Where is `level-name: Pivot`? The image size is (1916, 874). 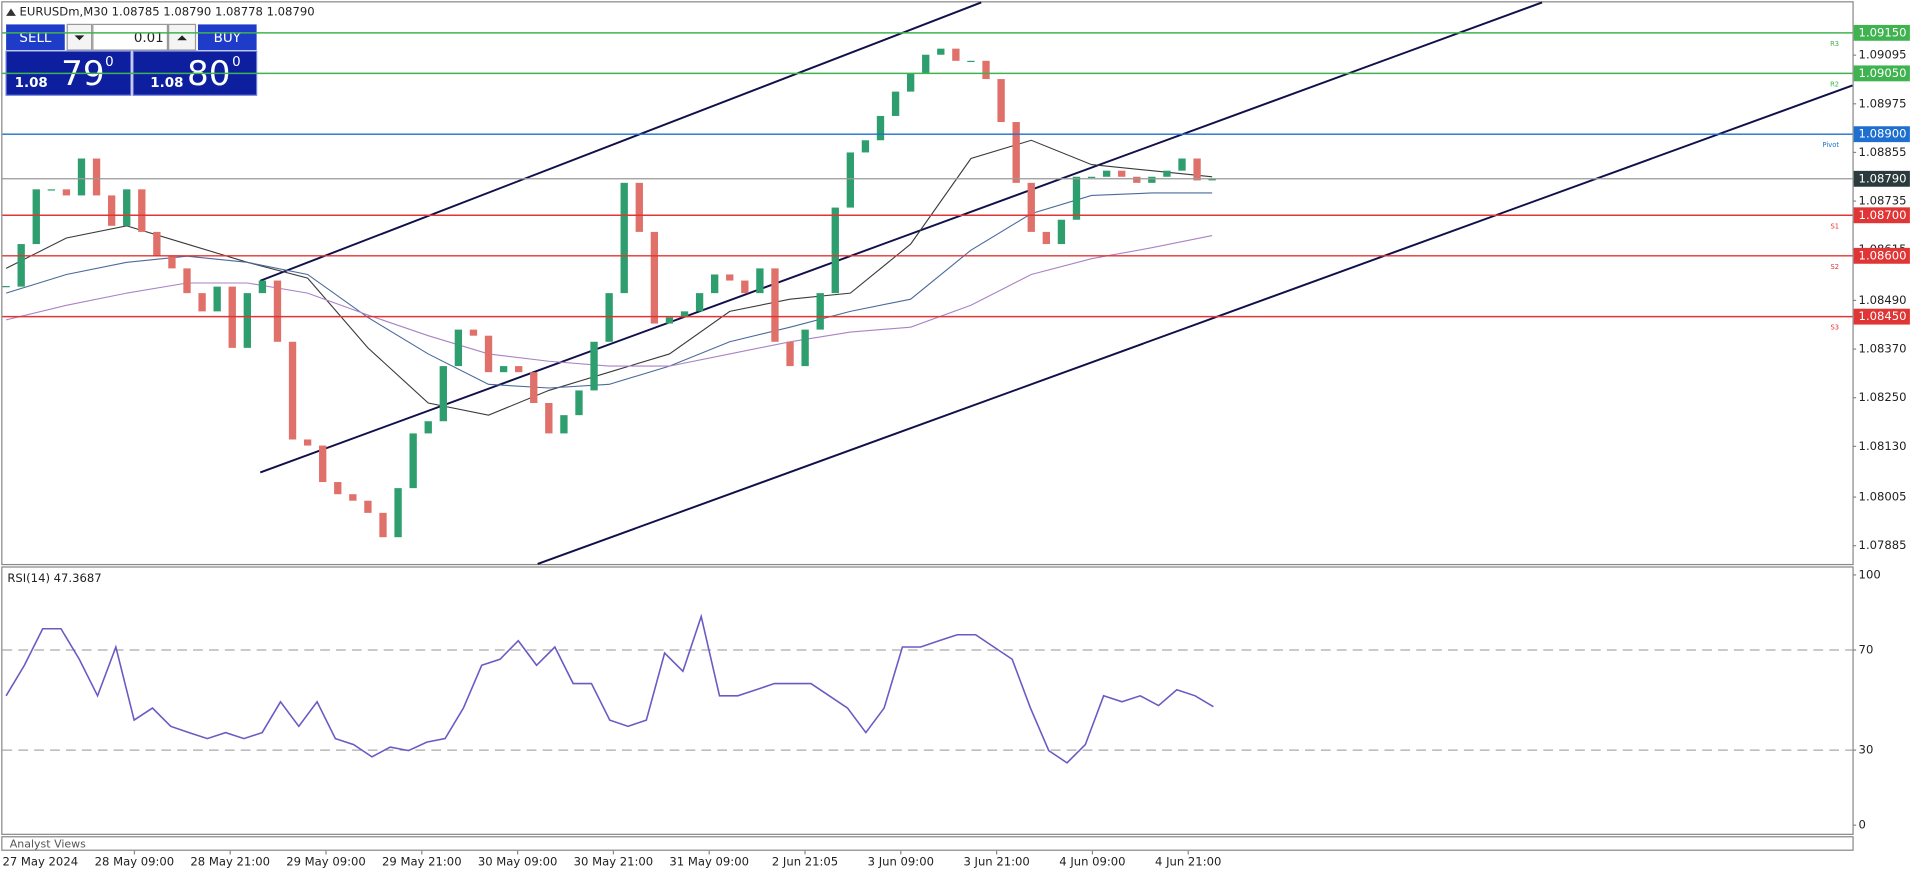
level-name: Pivot is located at coordinates (1831, 145).